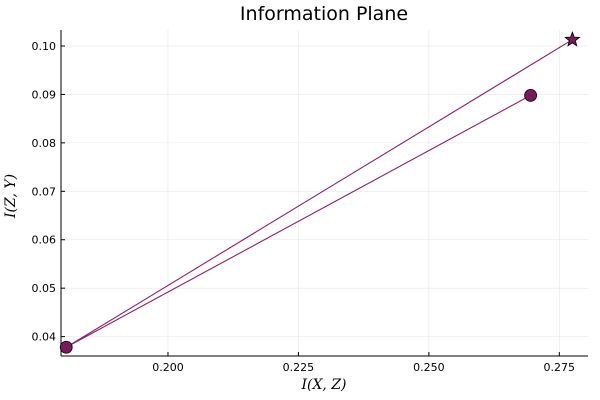 This screenshot has height=400, width=600. What do you see at coordinates (299, 367) in the screenshot?
I see `x-tick-label: 0.225` at bounding box center [299, 367].